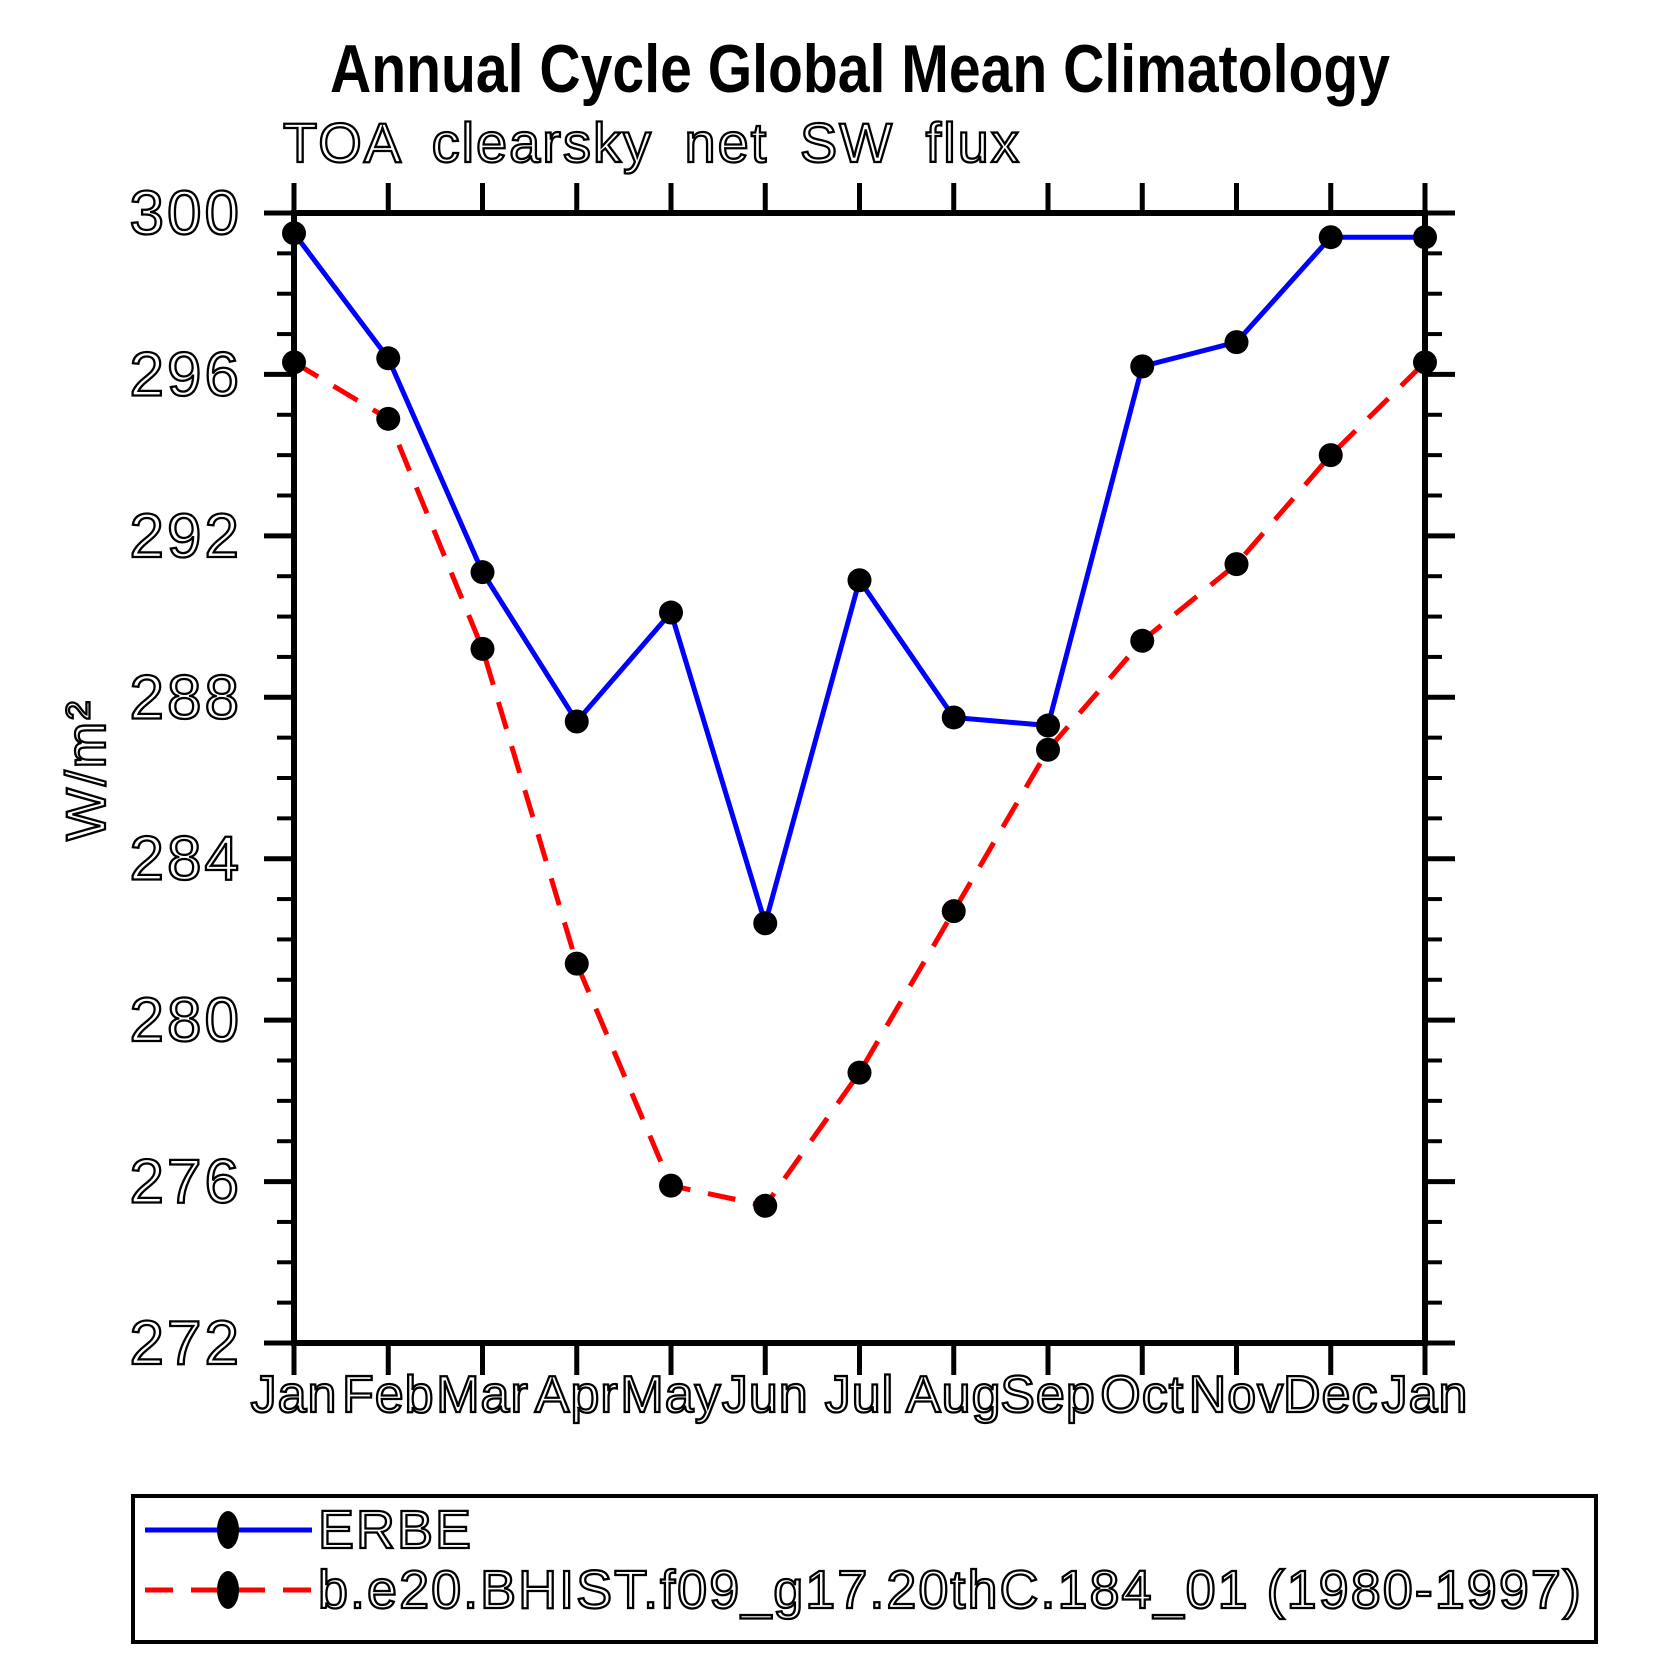 This screenshot has height=1663, width=1663. Describe the element at coordinates (1142, 366) in the screenshot. I see `data-point-series0-Oct` at that location.